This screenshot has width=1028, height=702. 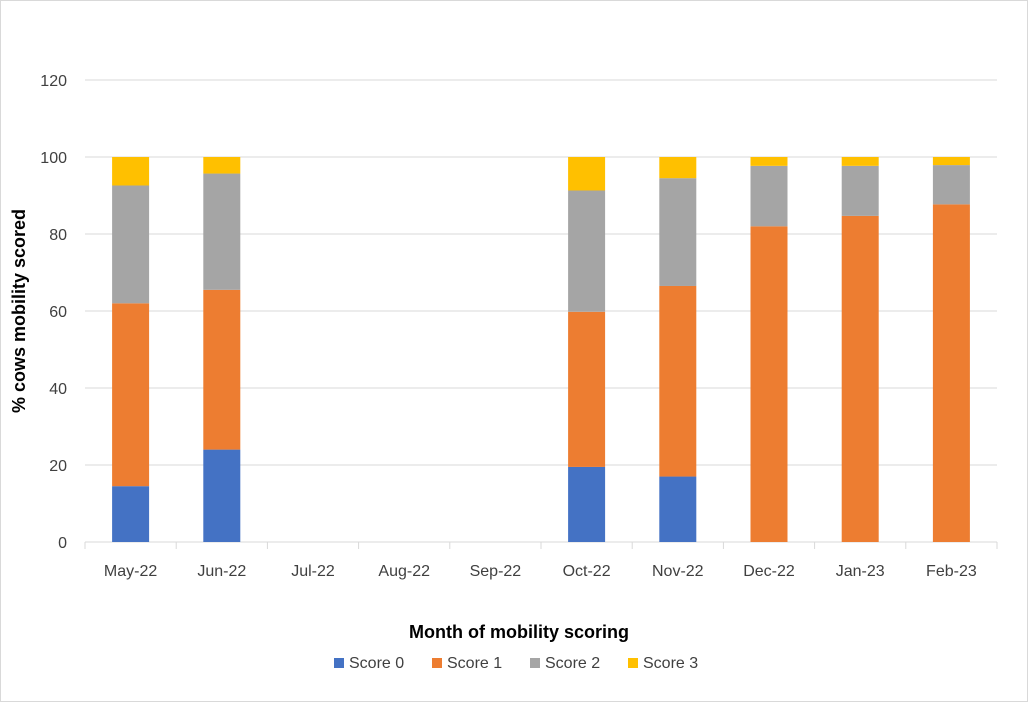 I want to click on y-tick-label: 60, so click(x=58, y=312).